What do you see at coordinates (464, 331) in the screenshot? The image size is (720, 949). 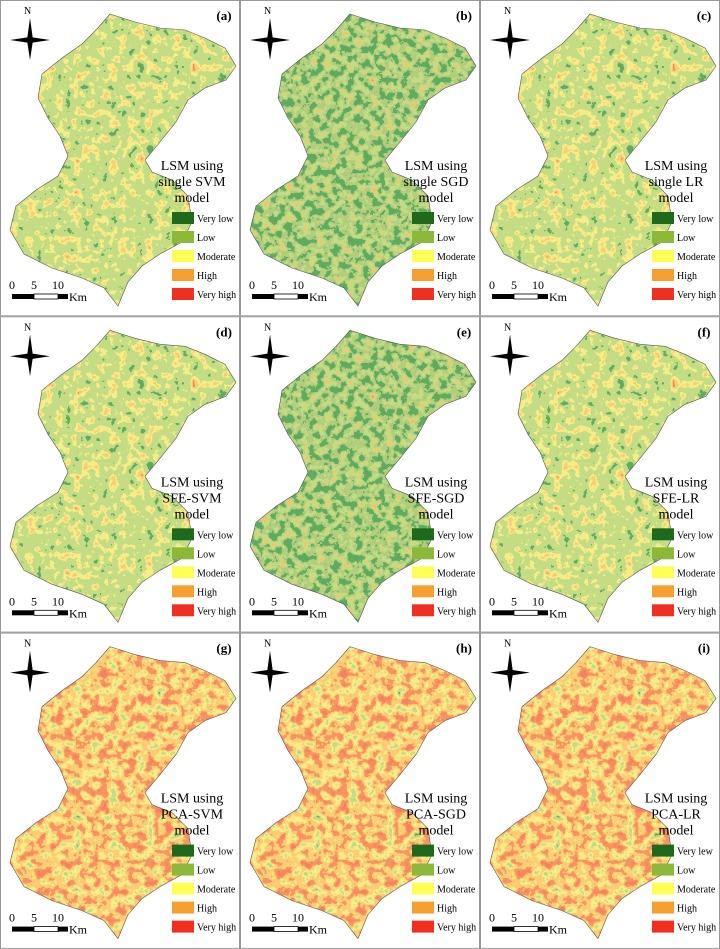 I see `panel-label: (e)` at bounding box center [464, 331].